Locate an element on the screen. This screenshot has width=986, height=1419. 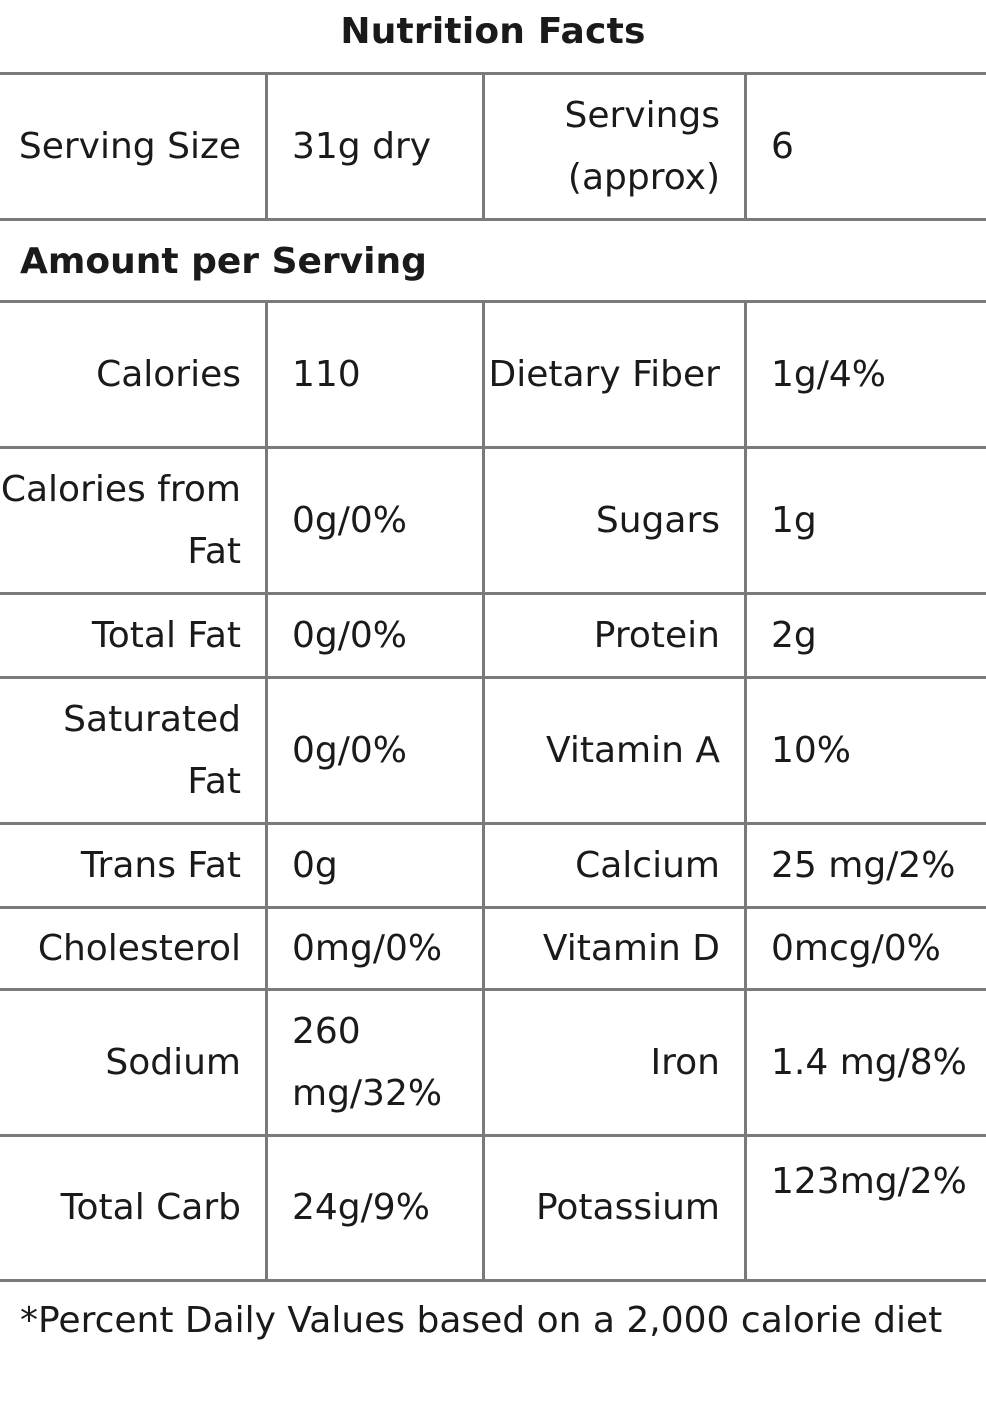
nutrient-label: Dietary Fiber is located at coordinates (604, 374).